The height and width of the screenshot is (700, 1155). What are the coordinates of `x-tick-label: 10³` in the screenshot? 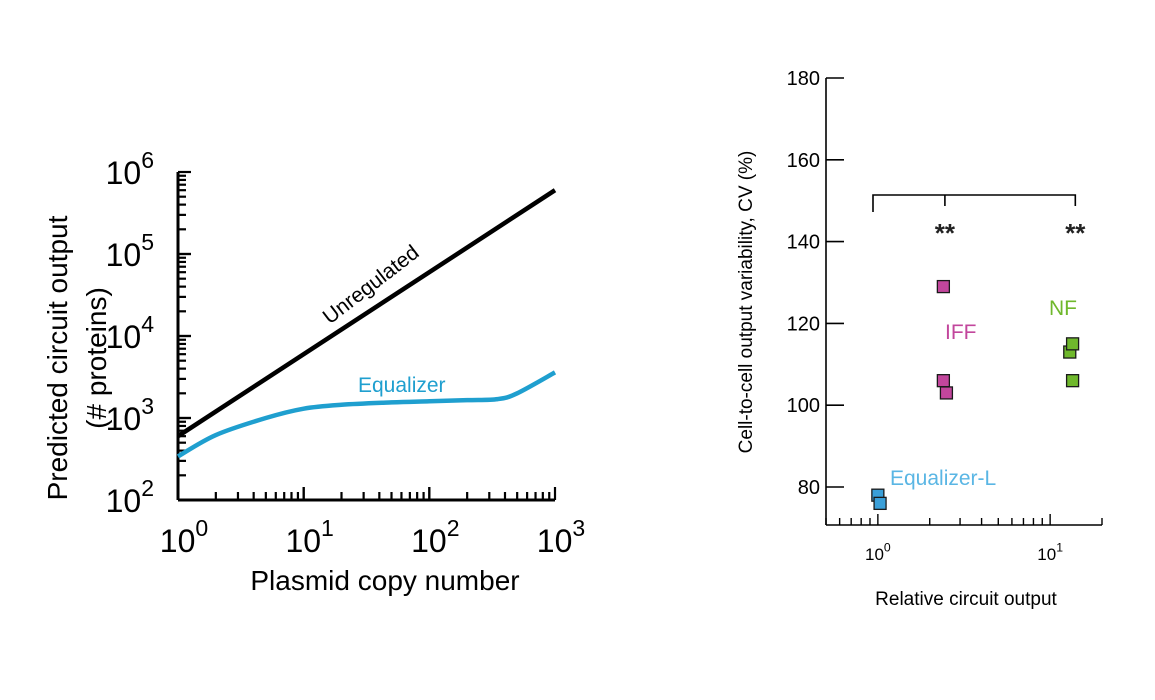 It's located at (561, 537).